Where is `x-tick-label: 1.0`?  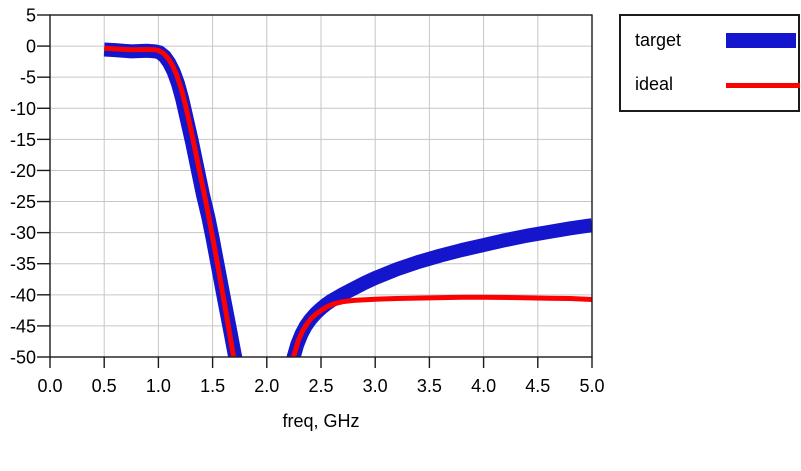 x-tick-label: 1.0 is located at coordinates (158, 386).